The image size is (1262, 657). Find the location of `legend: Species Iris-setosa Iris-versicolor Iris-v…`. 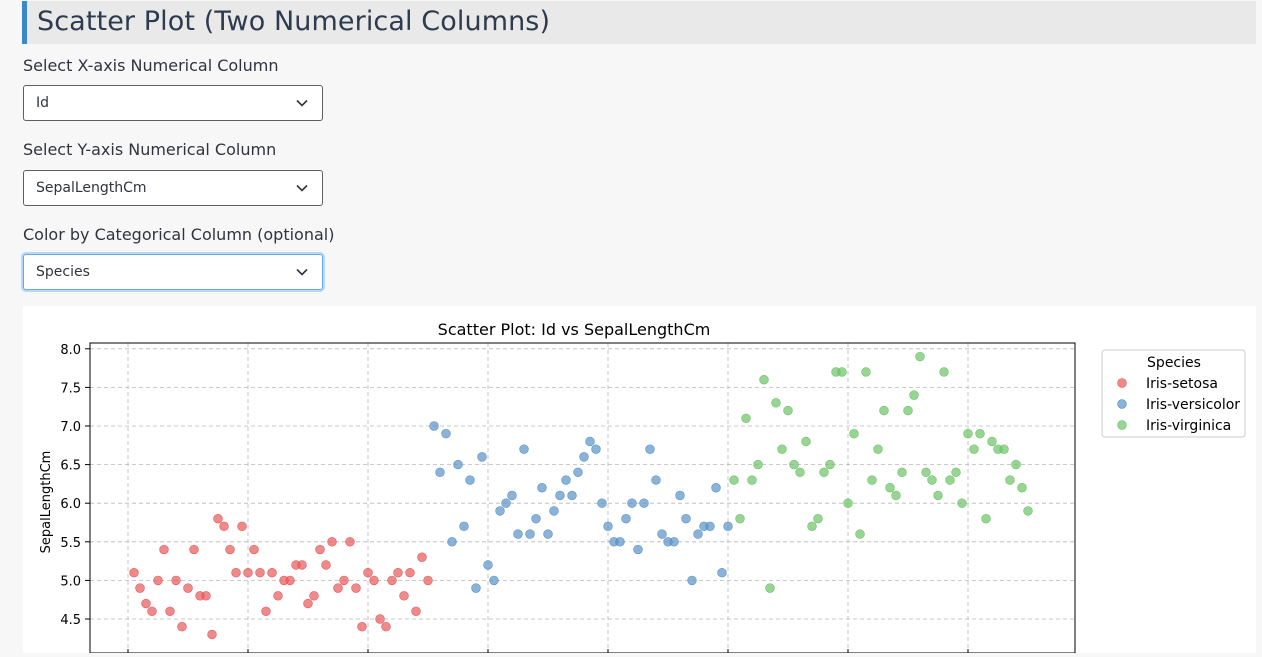

legend: Species Iris-setosa Iris-versicolor Iris-v… is located at coordinates (1173, 393).